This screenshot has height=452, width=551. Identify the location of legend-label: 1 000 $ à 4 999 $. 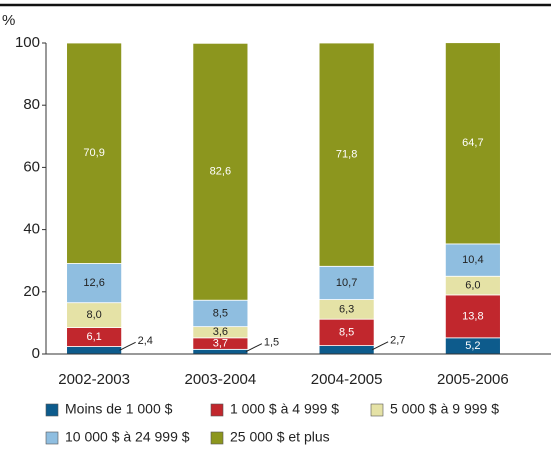
(284, 409).